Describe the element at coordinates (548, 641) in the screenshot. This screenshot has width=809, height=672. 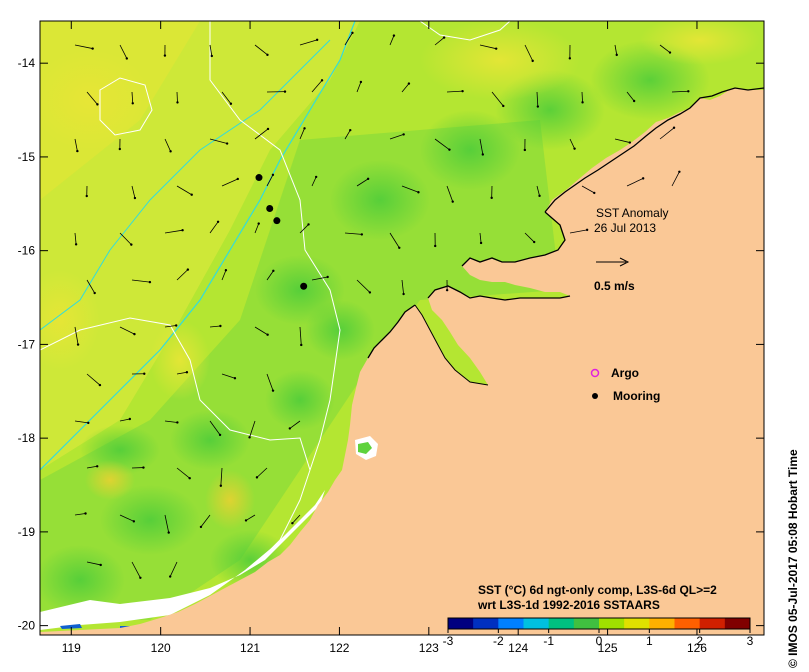
I see `colorbar-tick-label: -1` at that location.